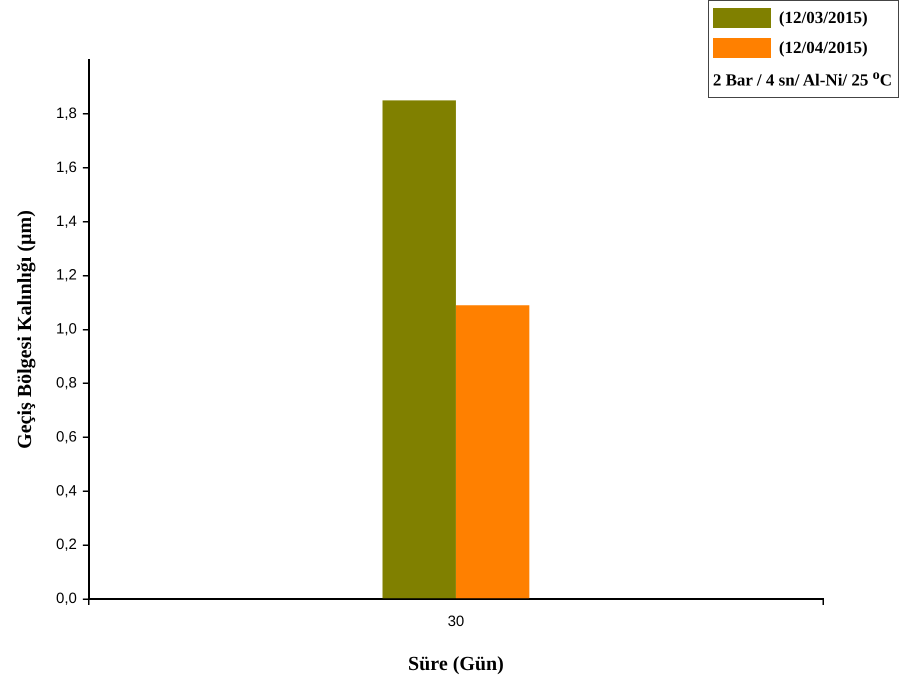 This screenshot has height=693, width=899. Describe the element at coordinates (823, 18) in the screenshot. I see `legend-label: (12/03/2015)` at that location.